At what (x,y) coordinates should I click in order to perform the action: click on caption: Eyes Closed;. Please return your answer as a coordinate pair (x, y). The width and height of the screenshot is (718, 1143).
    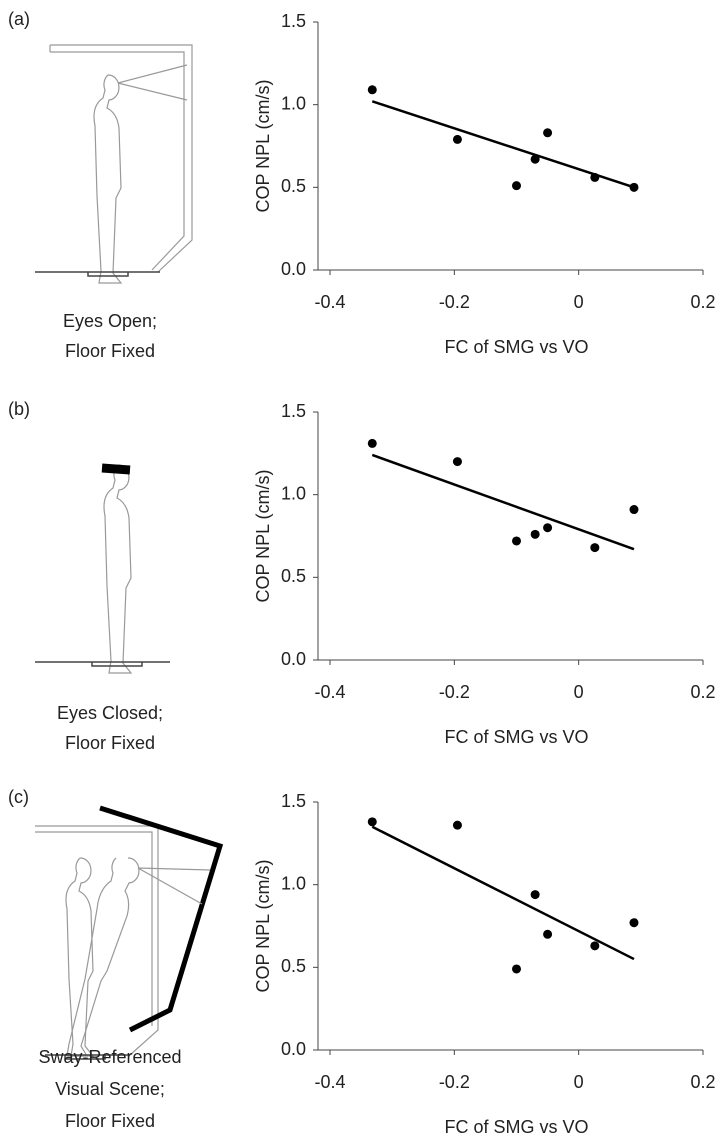
    Looking at the image, I should click on (110, 713).